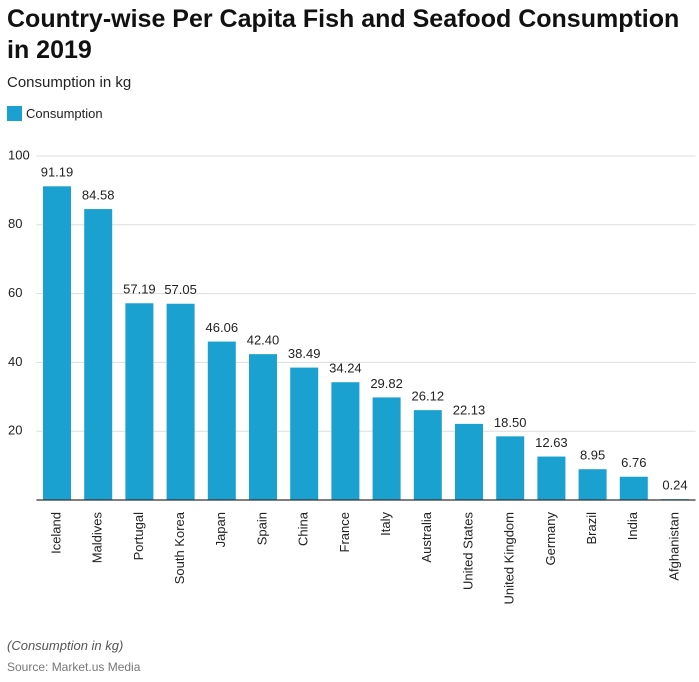 This screenshot has height=682, width=699. What do you see at coordinates (673, 546) in the screenshot?
I see `x-tick-label: Afghanistan` at bounding box center [673, 546].